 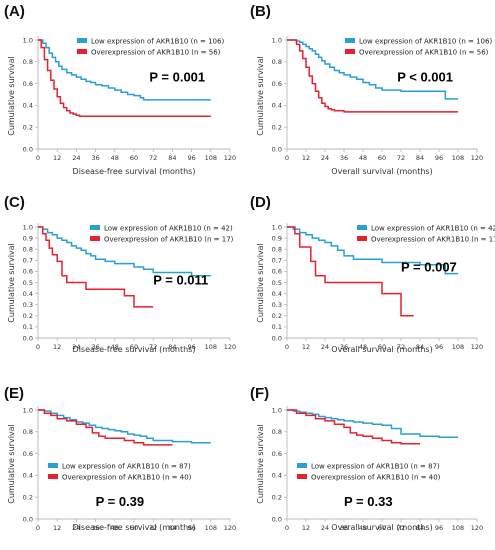 I want to click on y-tick-label: 0.3, so click(x=277, y=305).